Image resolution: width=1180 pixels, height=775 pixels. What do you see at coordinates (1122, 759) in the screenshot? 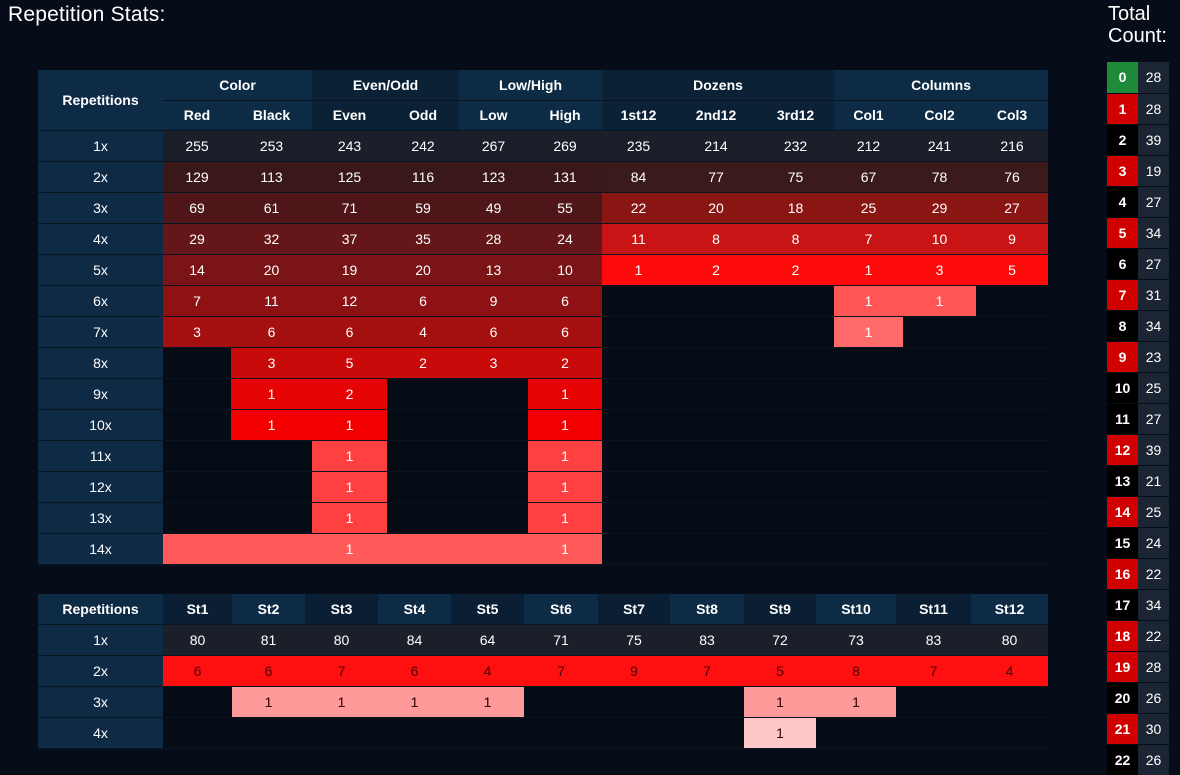
I see `roulette-number: 22` at bounding box center [1122, 759].